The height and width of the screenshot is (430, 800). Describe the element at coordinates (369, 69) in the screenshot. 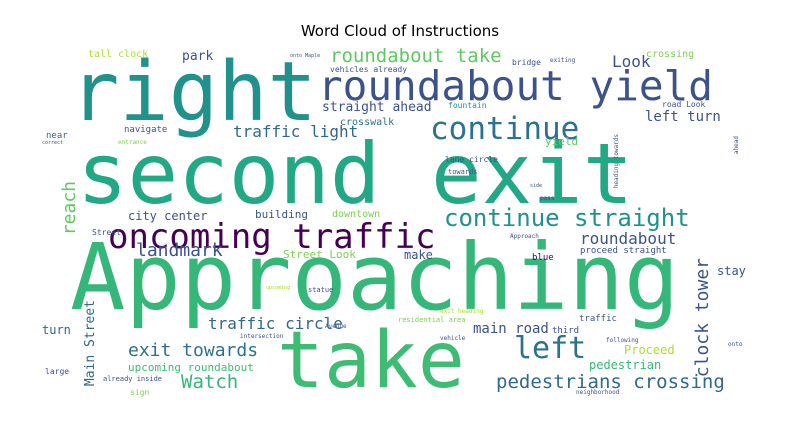

I see `word-vehicles-already: vehicles already` at that location.